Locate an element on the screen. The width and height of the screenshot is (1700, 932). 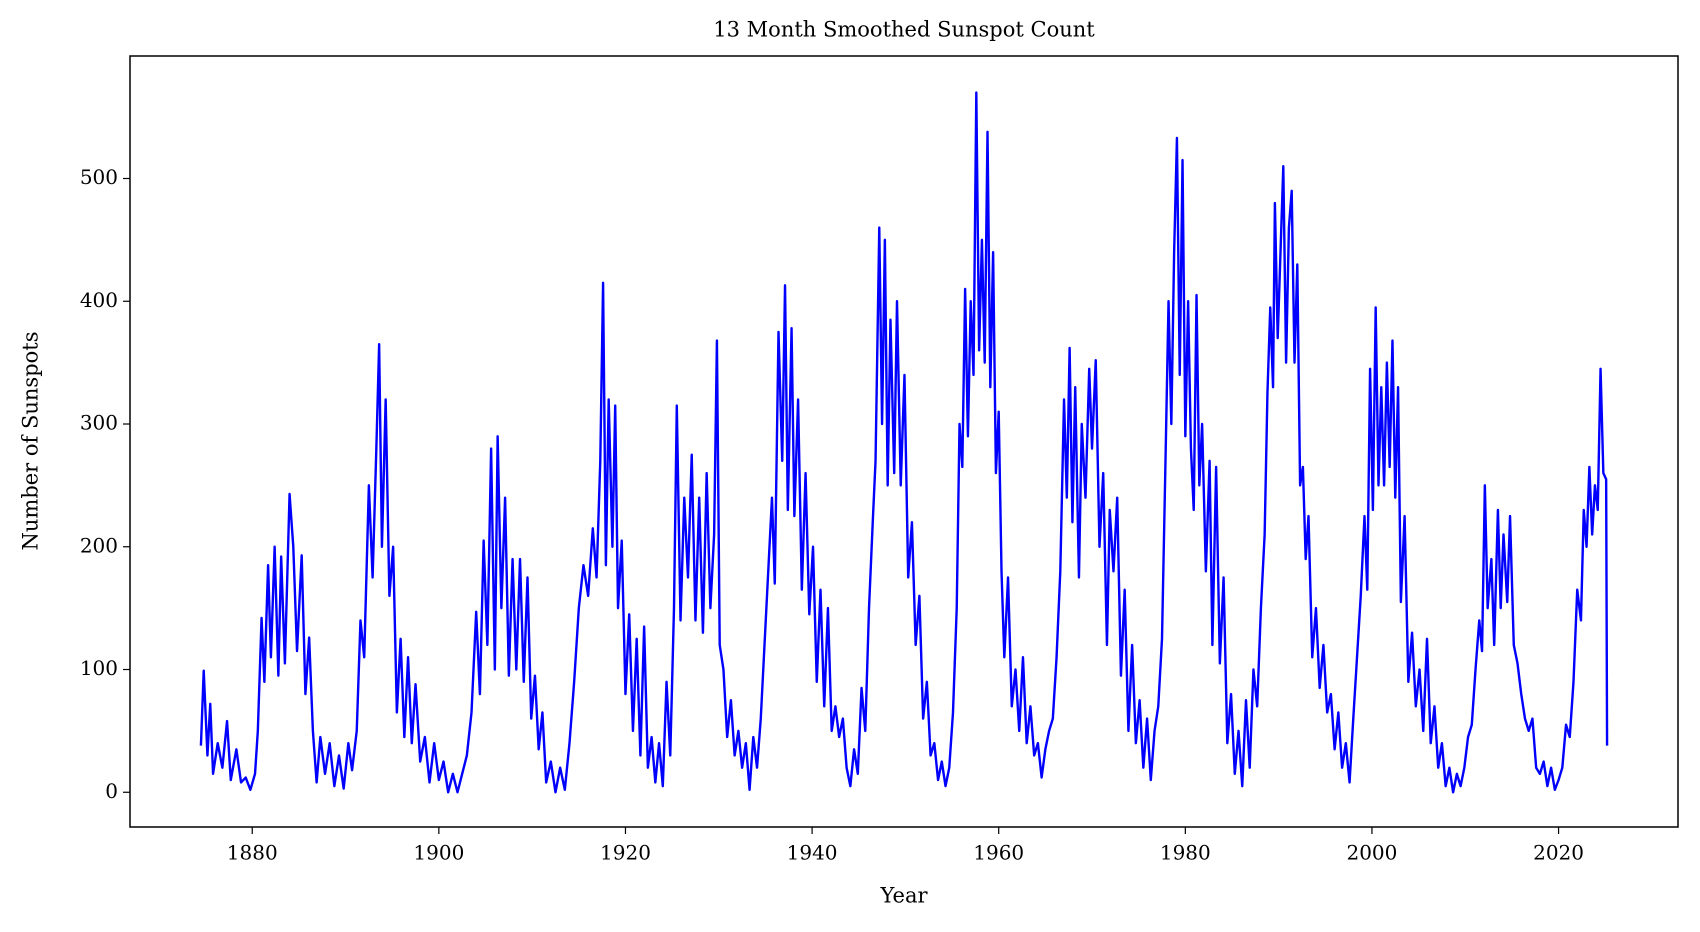
y-tick-label: 300 is located at coordinates (99, 423).